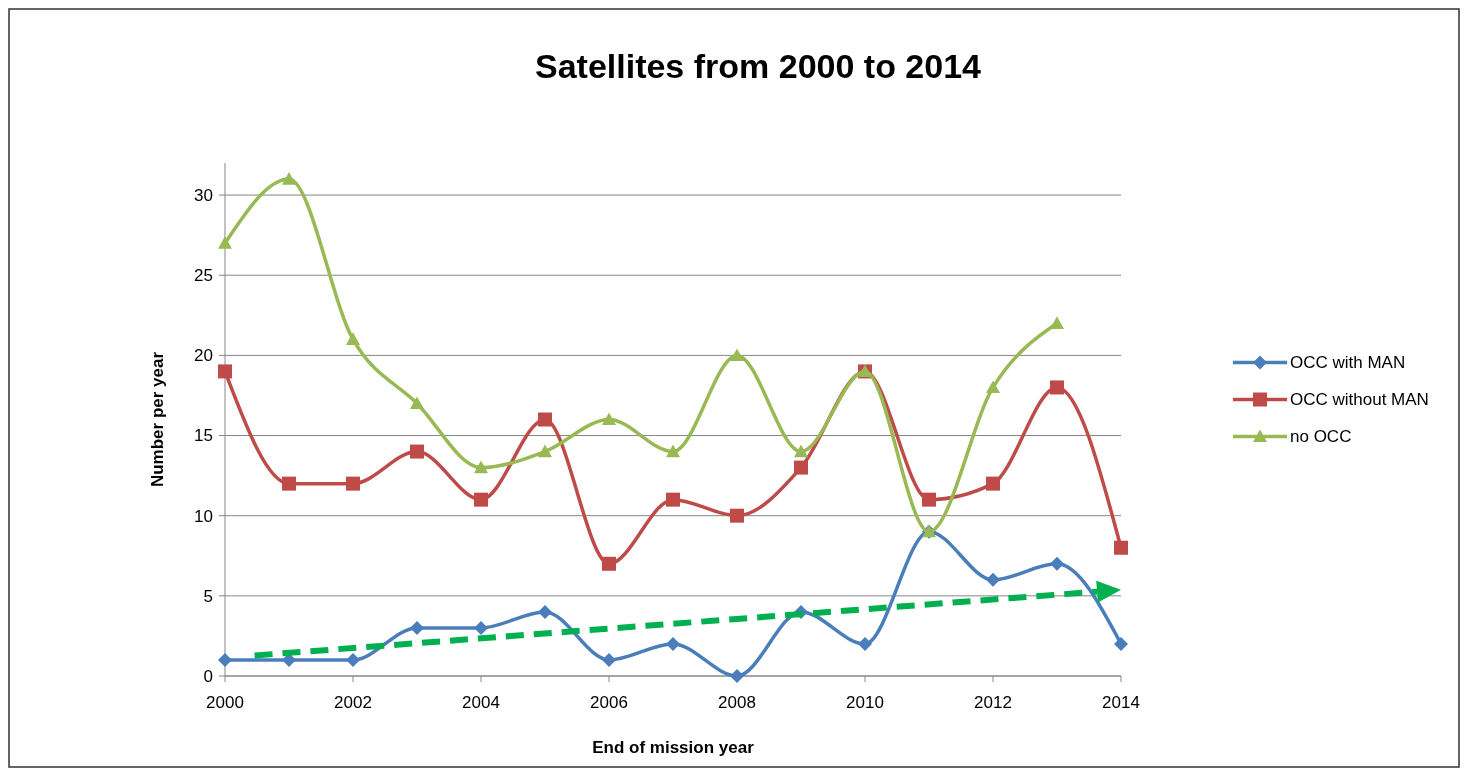 Image resolution: width=1468 pixels, height=779 pixels. Describe the element at coordinates (737, 702) in the screenshot. I see `x-tick-label: 2008` at that location.